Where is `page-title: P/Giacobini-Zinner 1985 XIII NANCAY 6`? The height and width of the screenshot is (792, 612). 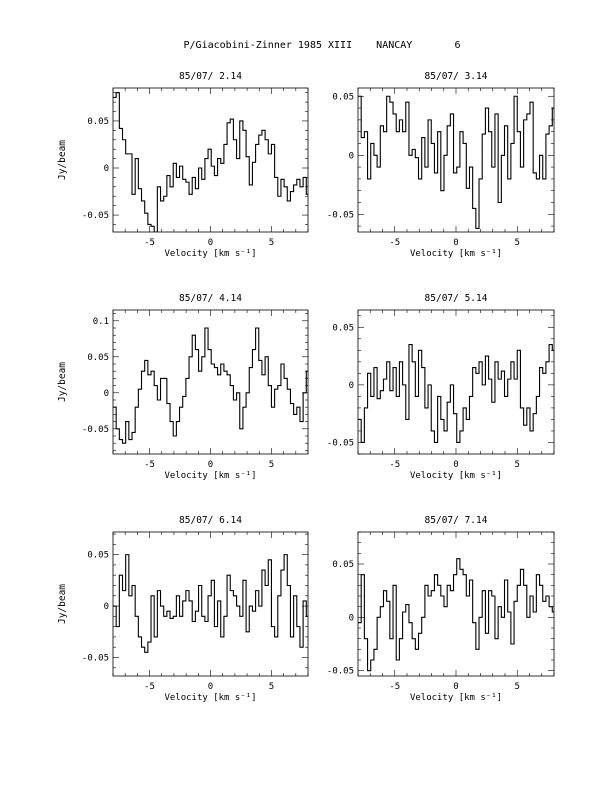
page-title: P/Giacobini-Zinner 1985 XIII NANCAY 6 is located at coordinates (322, 45).